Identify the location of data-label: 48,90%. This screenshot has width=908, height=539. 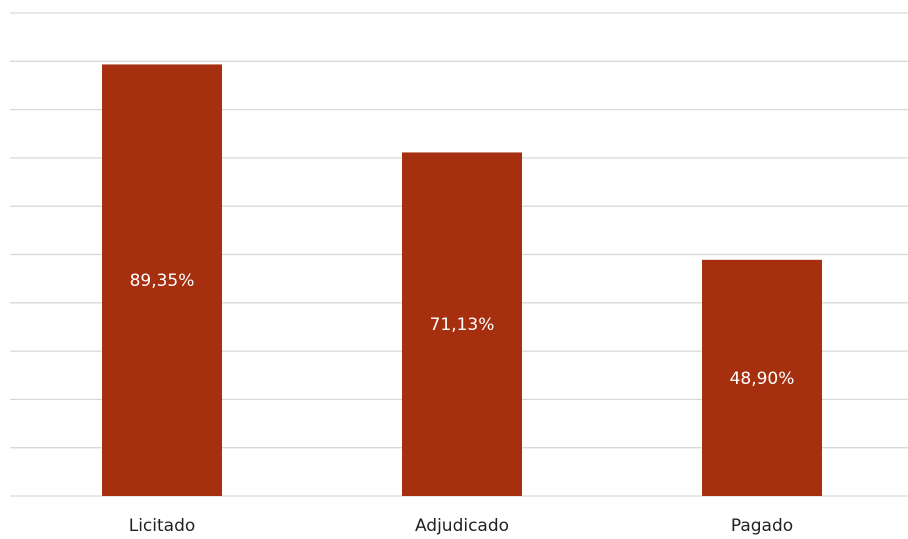
(762, 379).